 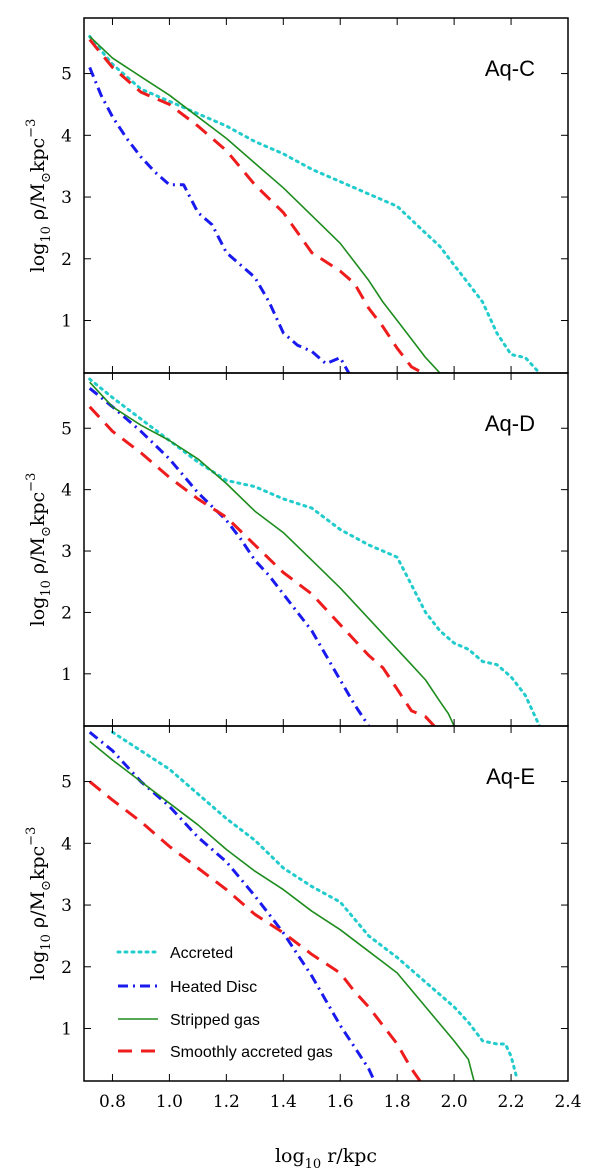 What do you see at coordinates (251, 1052) in the screenshot?
I see `legend-label: Smoothly accreted gas` at bounding box center [251, 1052].